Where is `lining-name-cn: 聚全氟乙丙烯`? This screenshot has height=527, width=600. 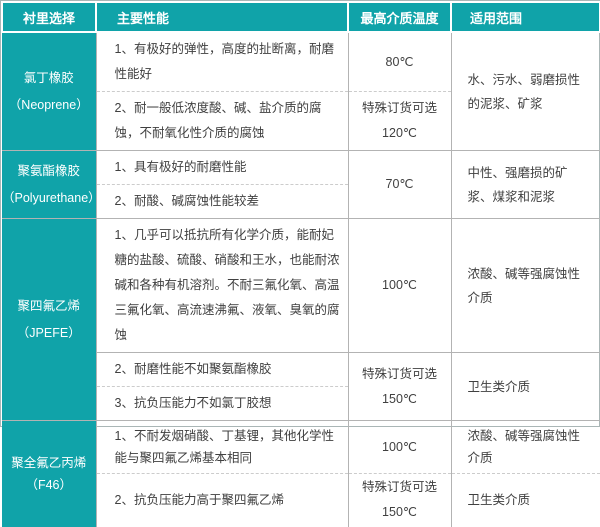 lining-name-cn: 聚全氟乙丙烯 is located at coordinates (49, 462).